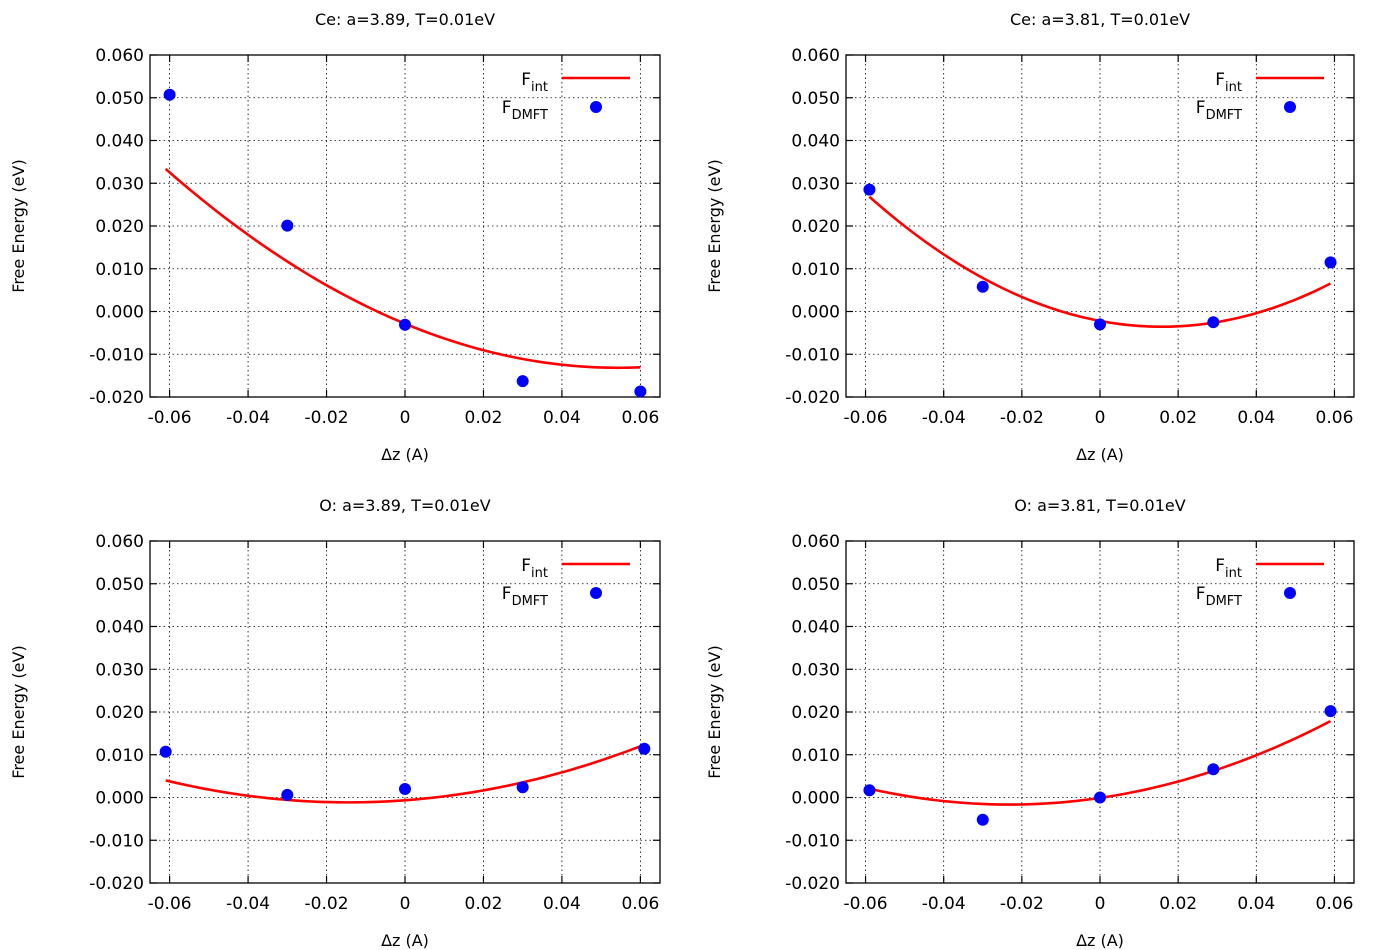 Image resolution: width=1375 pixels, height=950 pixels. I want to click on chart-title: Ce: a=3.81, T=0.01eV, so click(1100, 19).